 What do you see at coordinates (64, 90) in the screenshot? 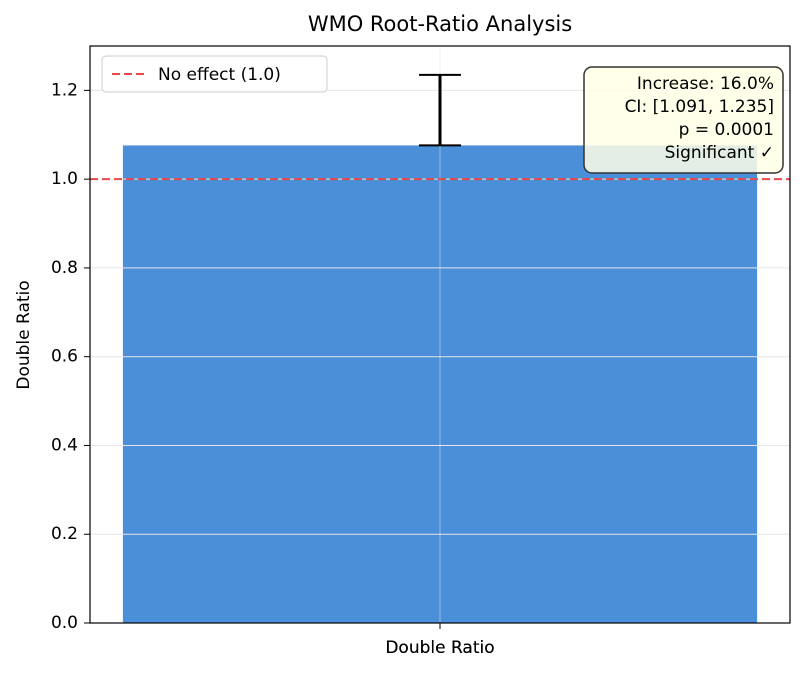
I see `y-tick-label: 1.2` at bounding box center [64, 90].